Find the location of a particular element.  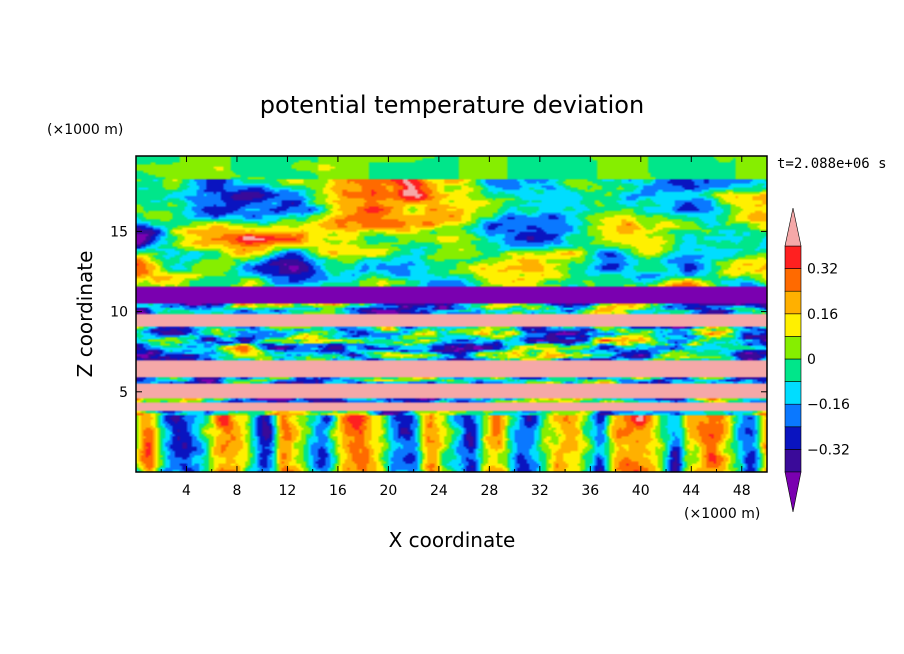

x-tick-label: 24 is located at coordinates (439, 491).